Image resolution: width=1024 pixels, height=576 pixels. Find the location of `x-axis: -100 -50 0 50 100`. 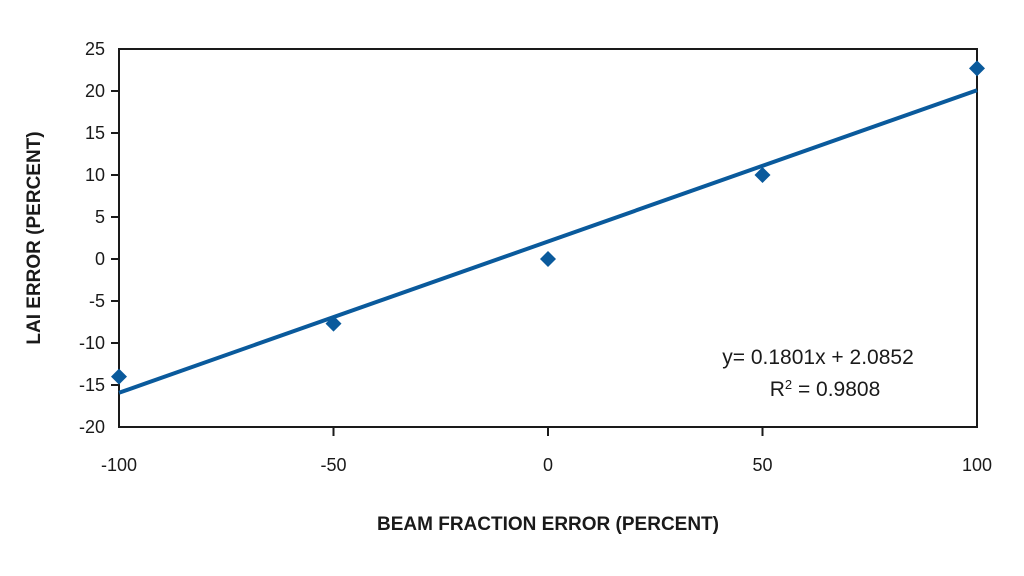

x-axis: -100 -50 0 50 100 is located at coordinates (546, 451).